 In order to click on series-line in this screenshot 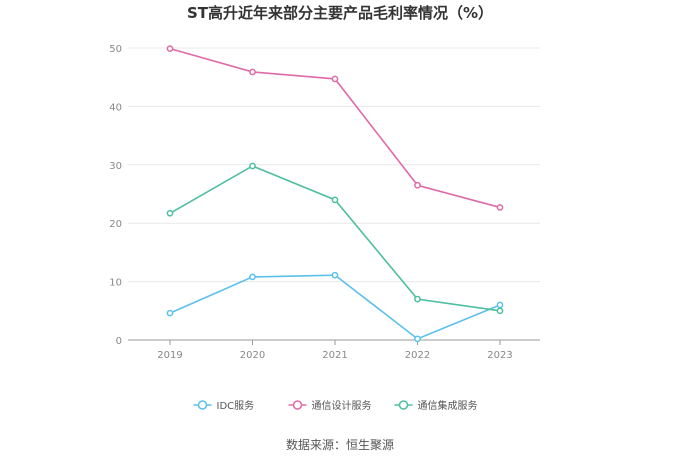, I will do `click(335, 307)`.